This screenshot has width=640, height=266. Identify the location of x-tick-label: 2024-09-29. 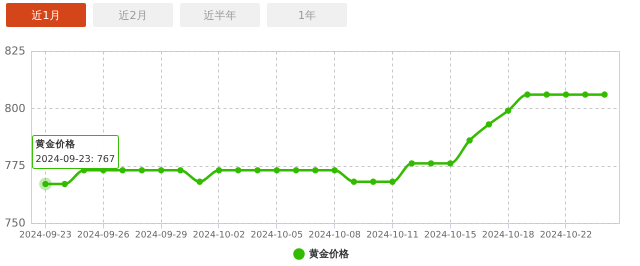
(161, 235).